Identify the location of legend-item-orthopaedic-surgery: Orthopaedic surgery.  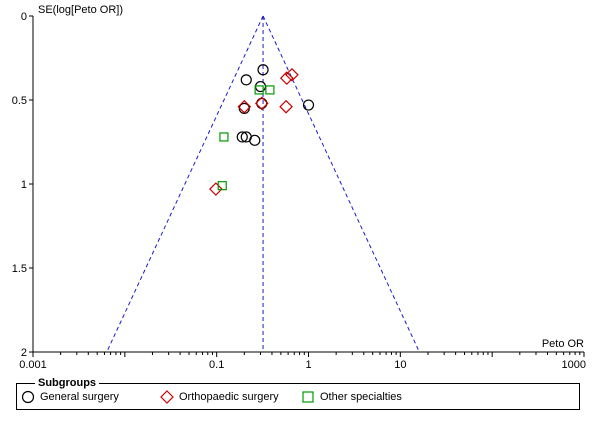
(219, 397).